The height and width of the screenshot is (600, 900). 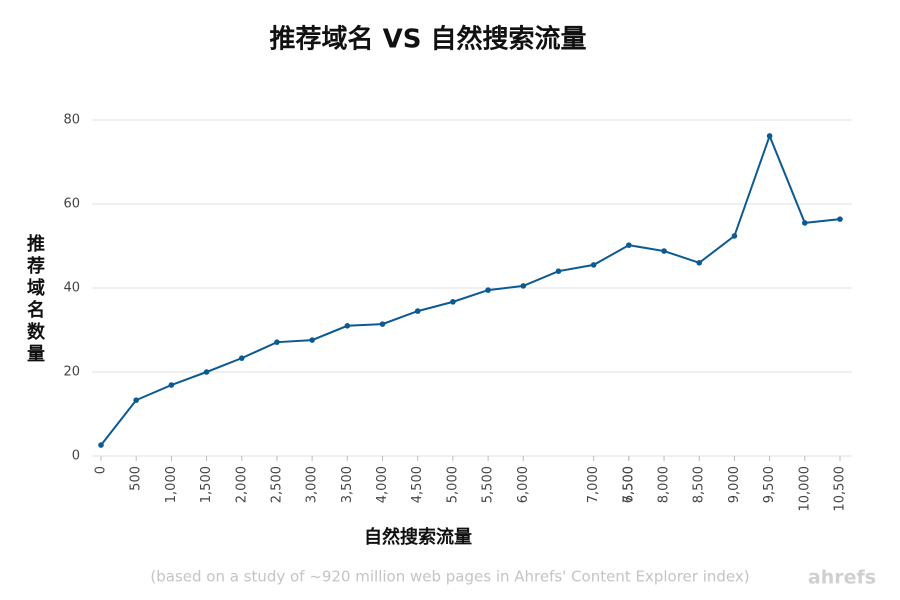 I want to click on x-tick-label: 8,000, so click(x=664, y=484).